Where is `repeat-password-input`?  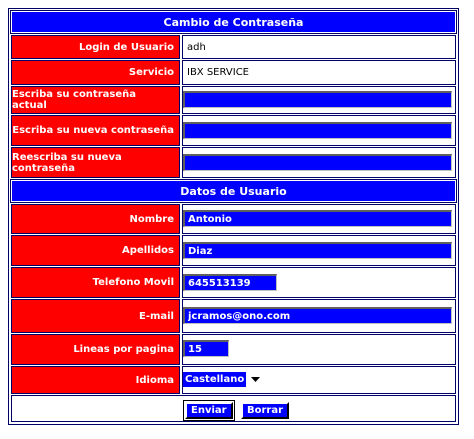
repeat-password-input is located at coordinates (317, 162).